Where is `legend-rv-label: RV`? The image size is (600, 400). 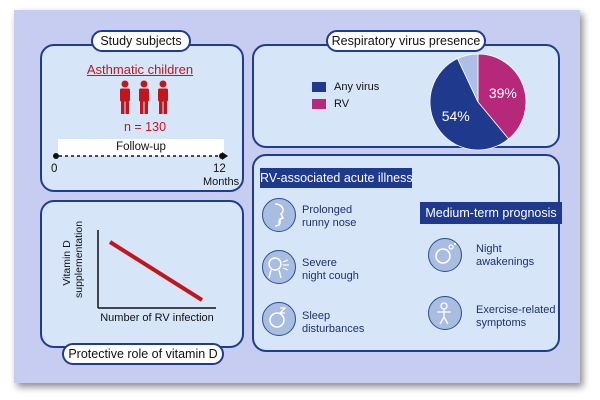
legend-rv-label: RV is located at coordinates (342, 104).